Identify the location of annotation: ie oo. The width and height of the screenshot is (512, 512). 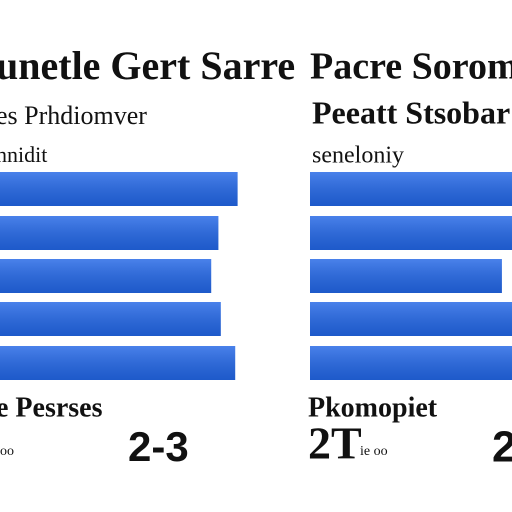
(374, 451).